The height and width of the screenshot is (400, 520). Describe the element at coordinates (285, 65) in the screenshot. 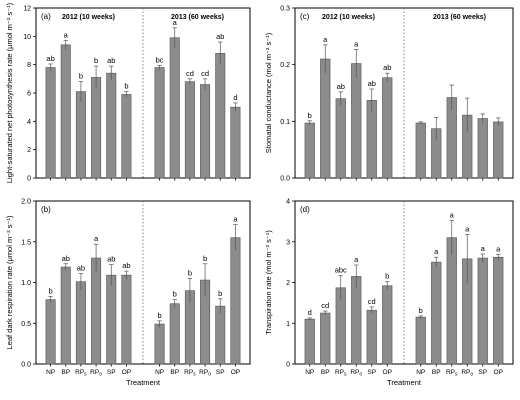

I see `y-tick-label: 0.2` at that location.